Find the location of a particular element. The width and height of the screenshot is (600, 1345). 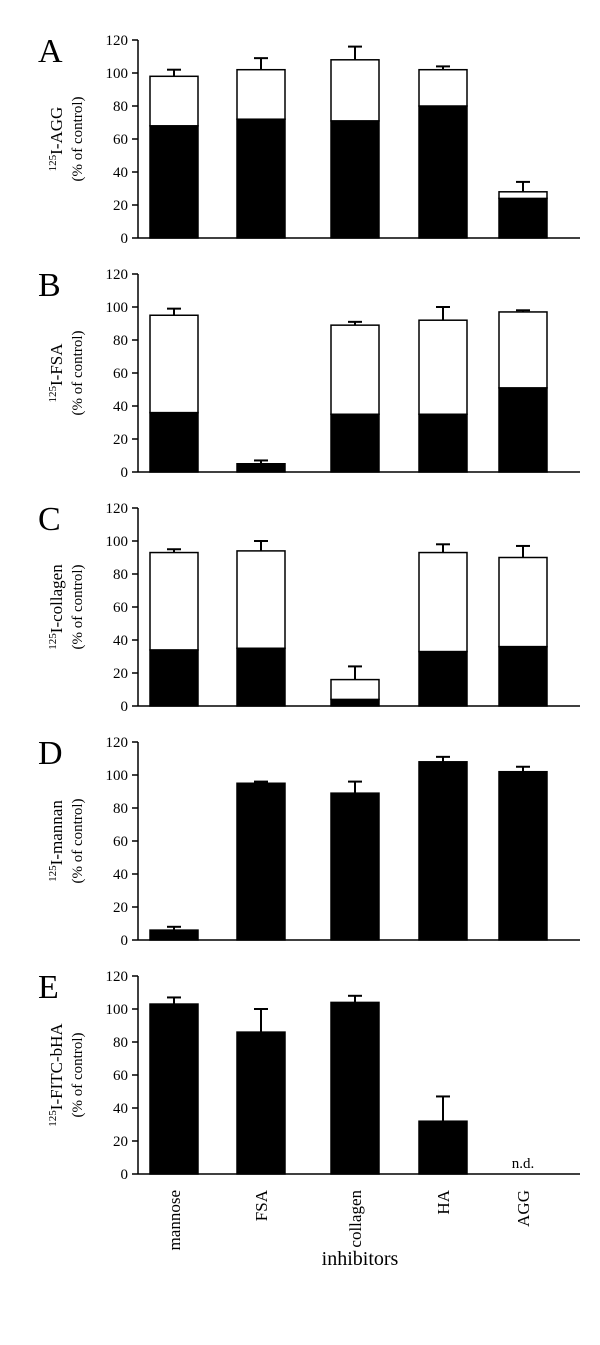

panel-label: C is located at coordinates (49, 519).